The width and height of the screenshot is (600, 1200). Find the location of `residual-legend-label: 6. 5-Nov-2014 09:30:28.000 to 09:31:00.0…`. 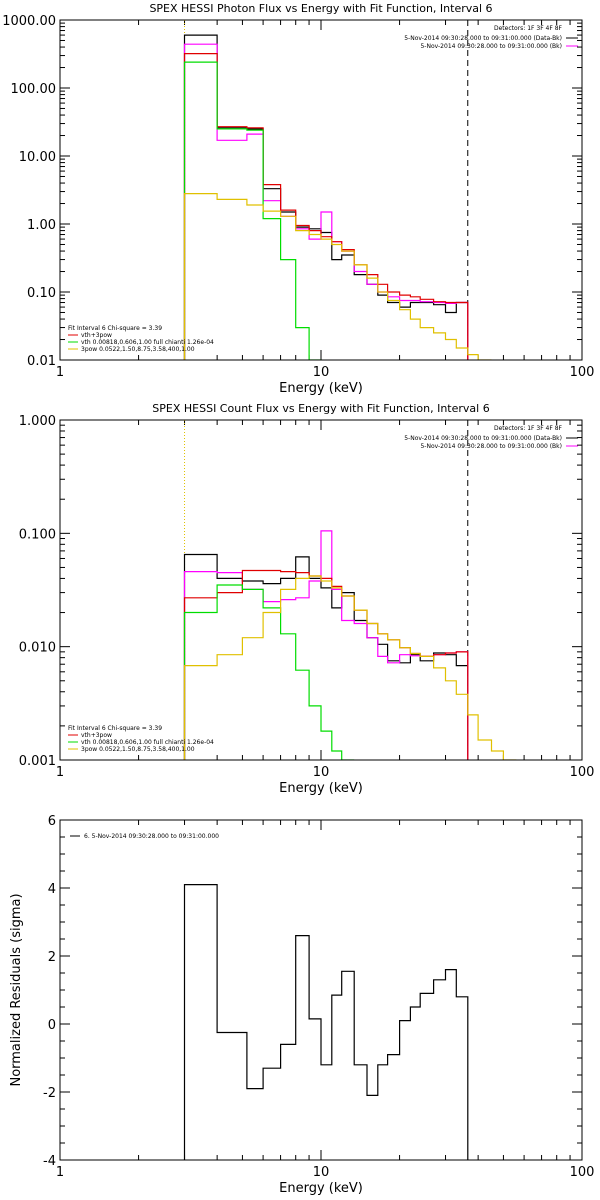

residual-legend-label: 6. 5-Nov-2014 09:30:28.000 to 09:31:00.0… is located at coordinates (151, 836).